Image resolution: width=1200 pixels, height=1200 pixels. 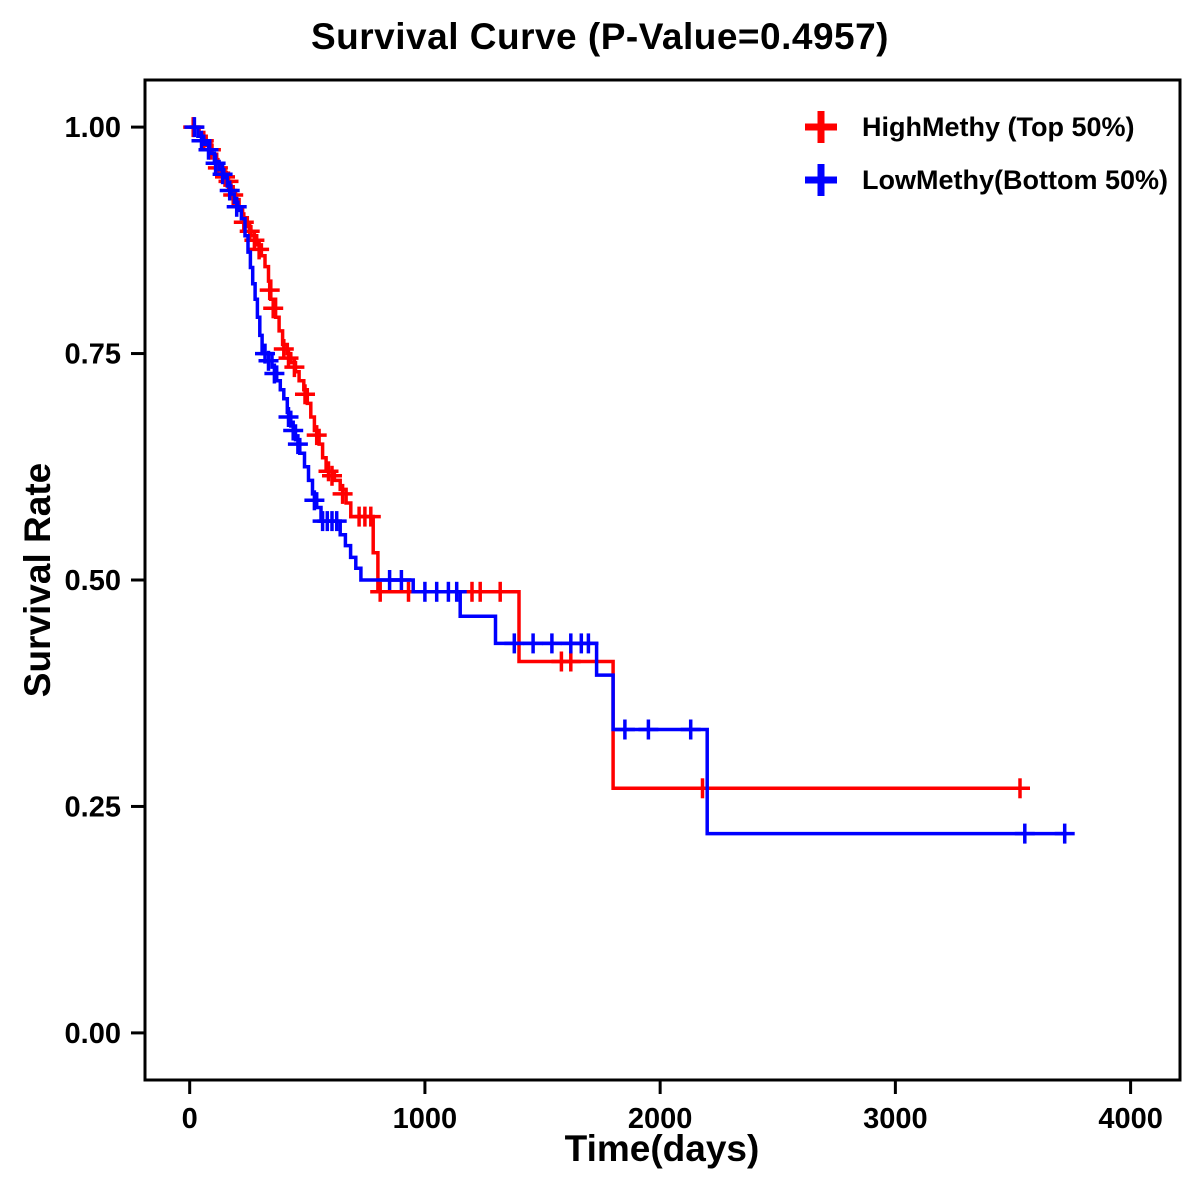 What do you see at coordinates (37, 580) in the screenshot?
I see `y-axis-label: Survival Rate` at bounding box center [37, 580].